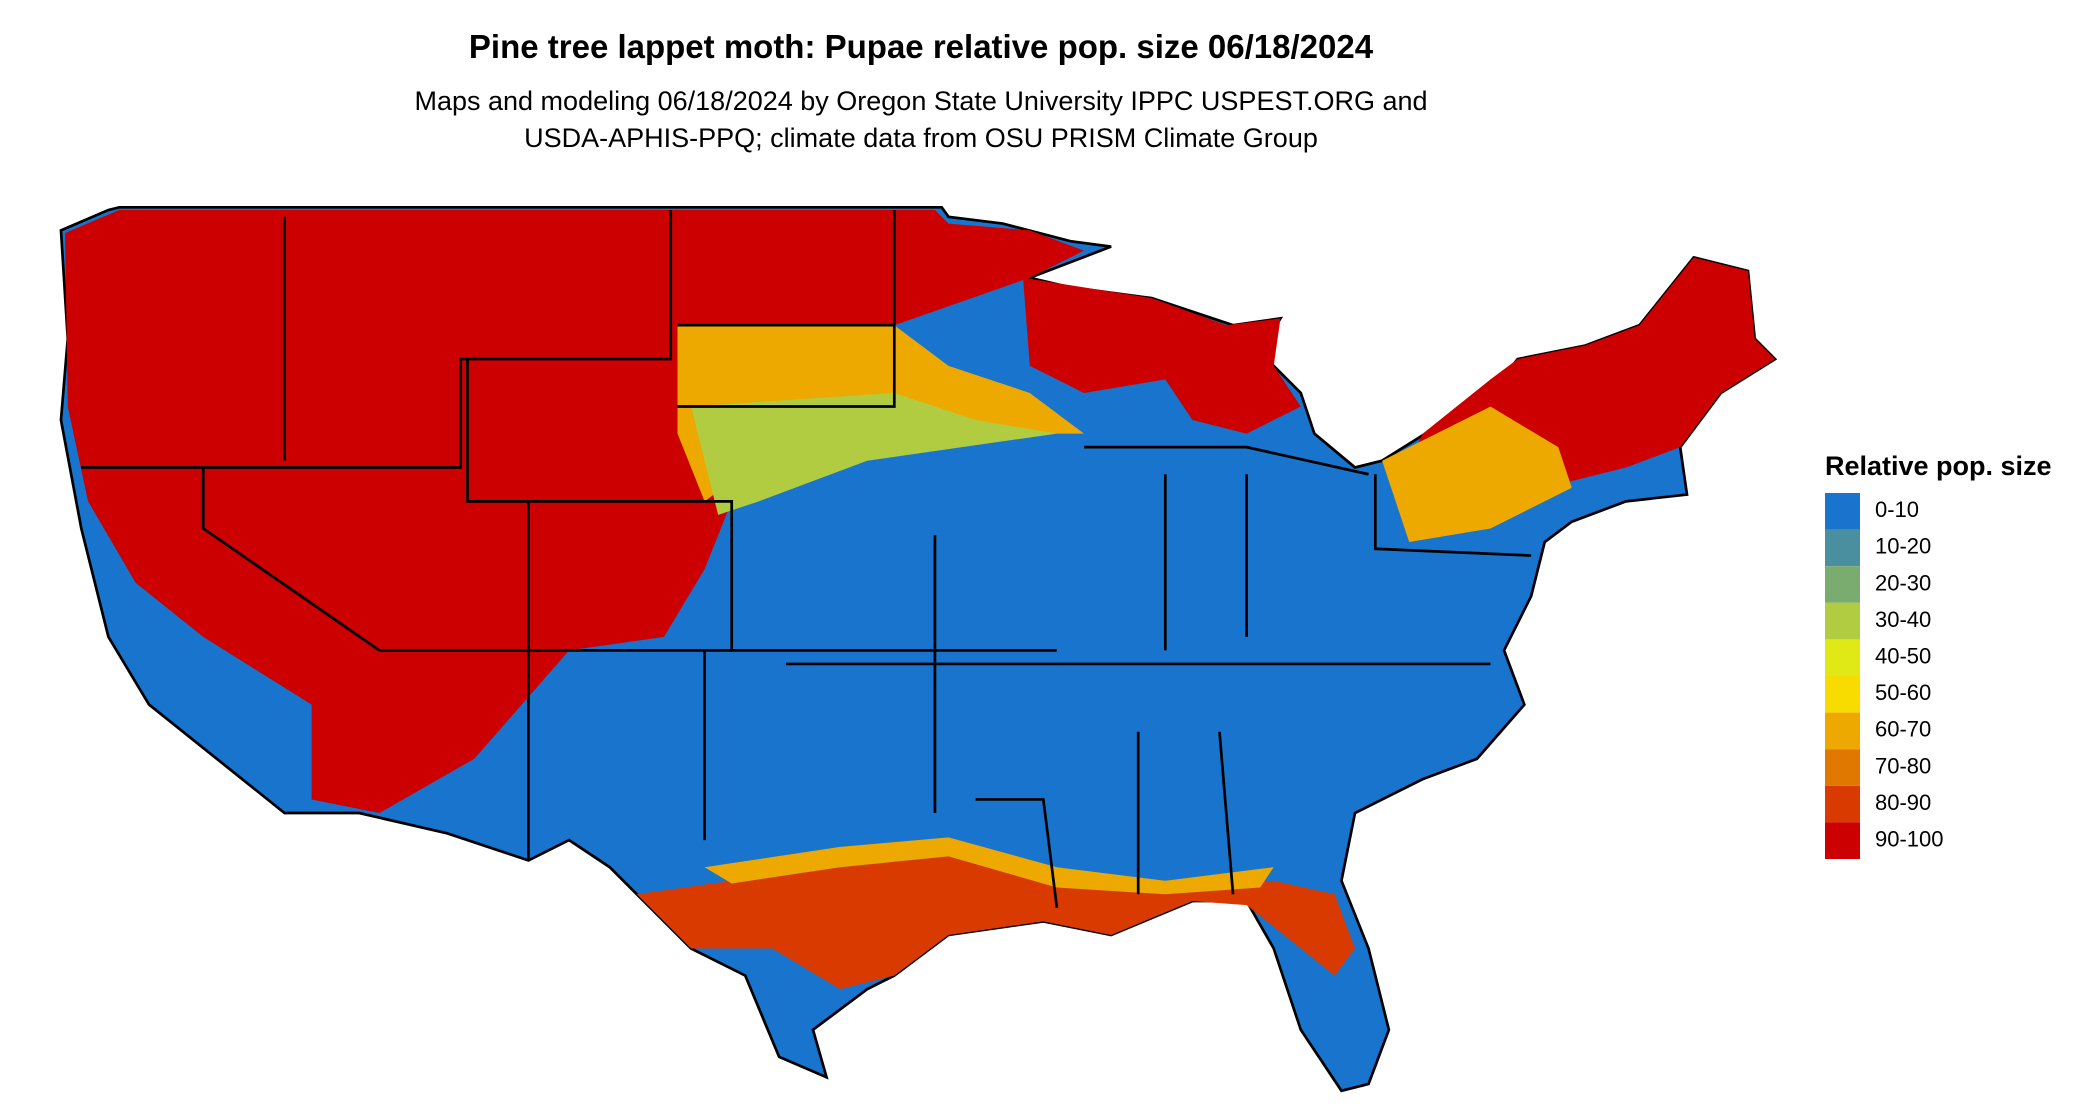  Describe the element at coordinates (989, 866) in the screenshot. I see `gulf-band` at that location.